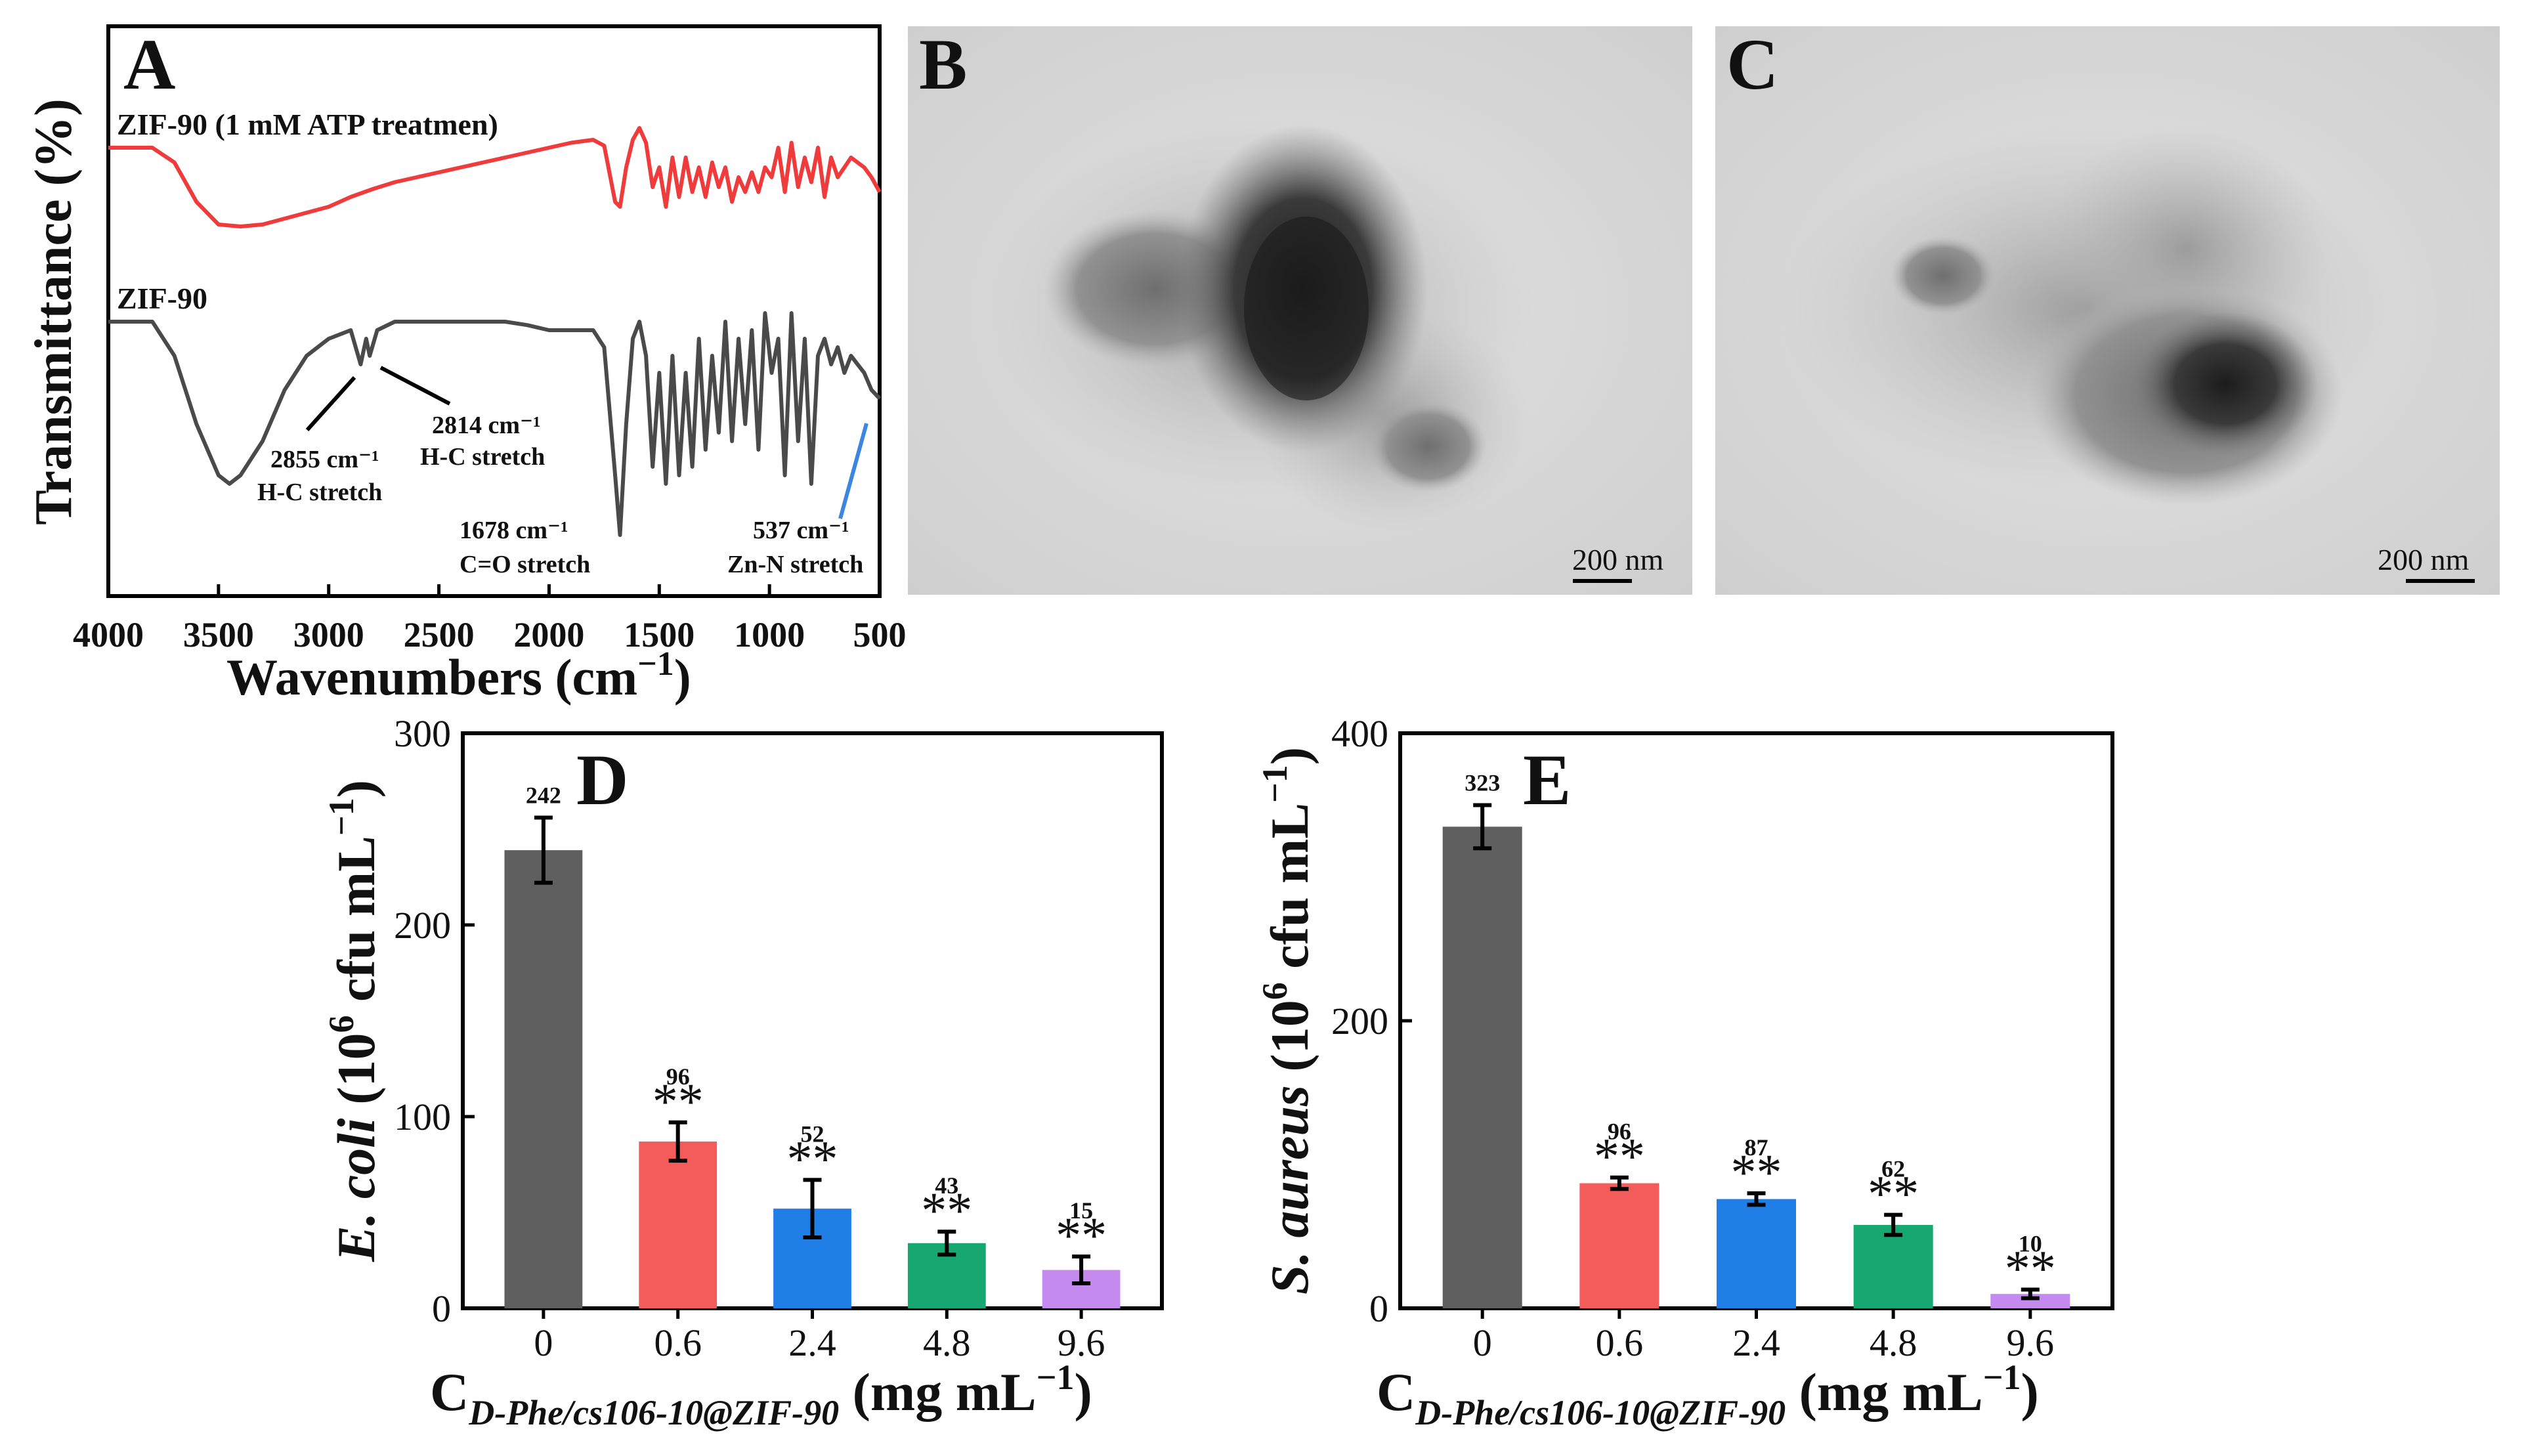 The image size is (2526, 1456). I want to click on value-label: 87, so click(1756, 1147).